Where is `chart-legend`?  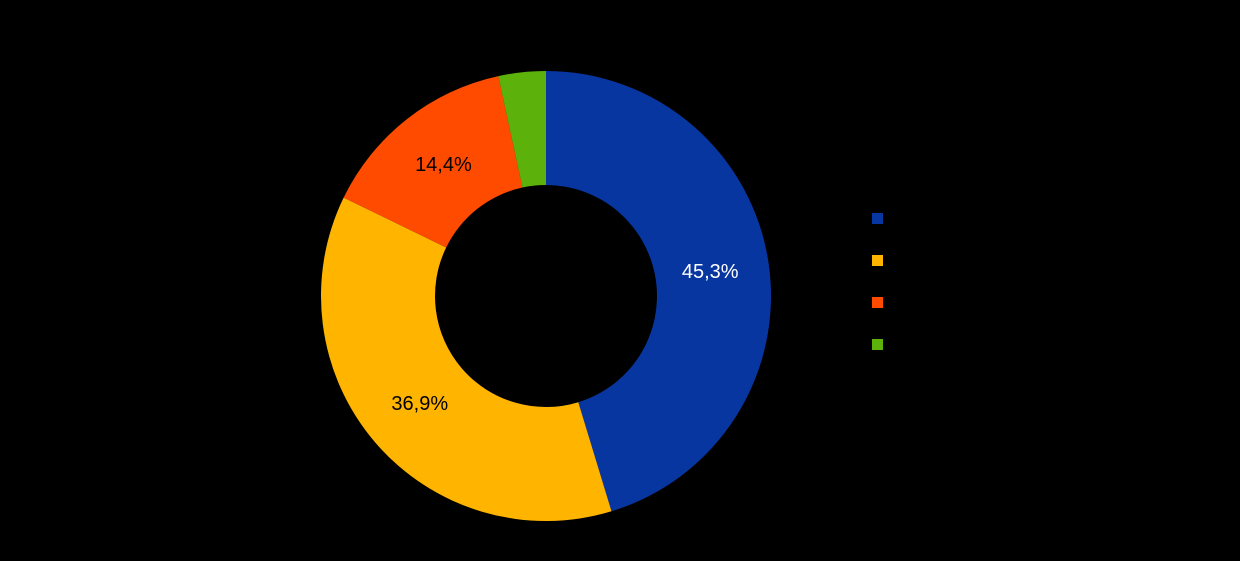 chart-legend is located at coordinates (877, 281).